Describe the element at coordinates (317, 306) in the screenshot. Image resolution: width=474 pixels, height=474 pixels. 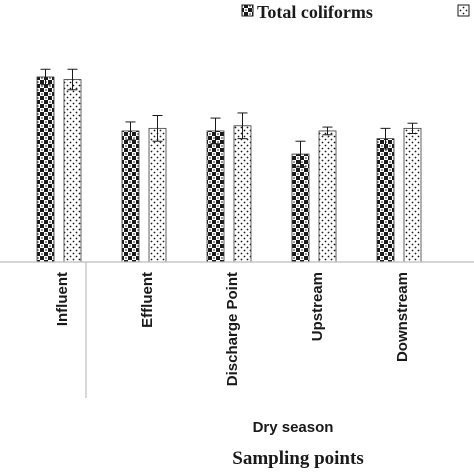
I see `x-tick-label-4: Upstream` at that location.